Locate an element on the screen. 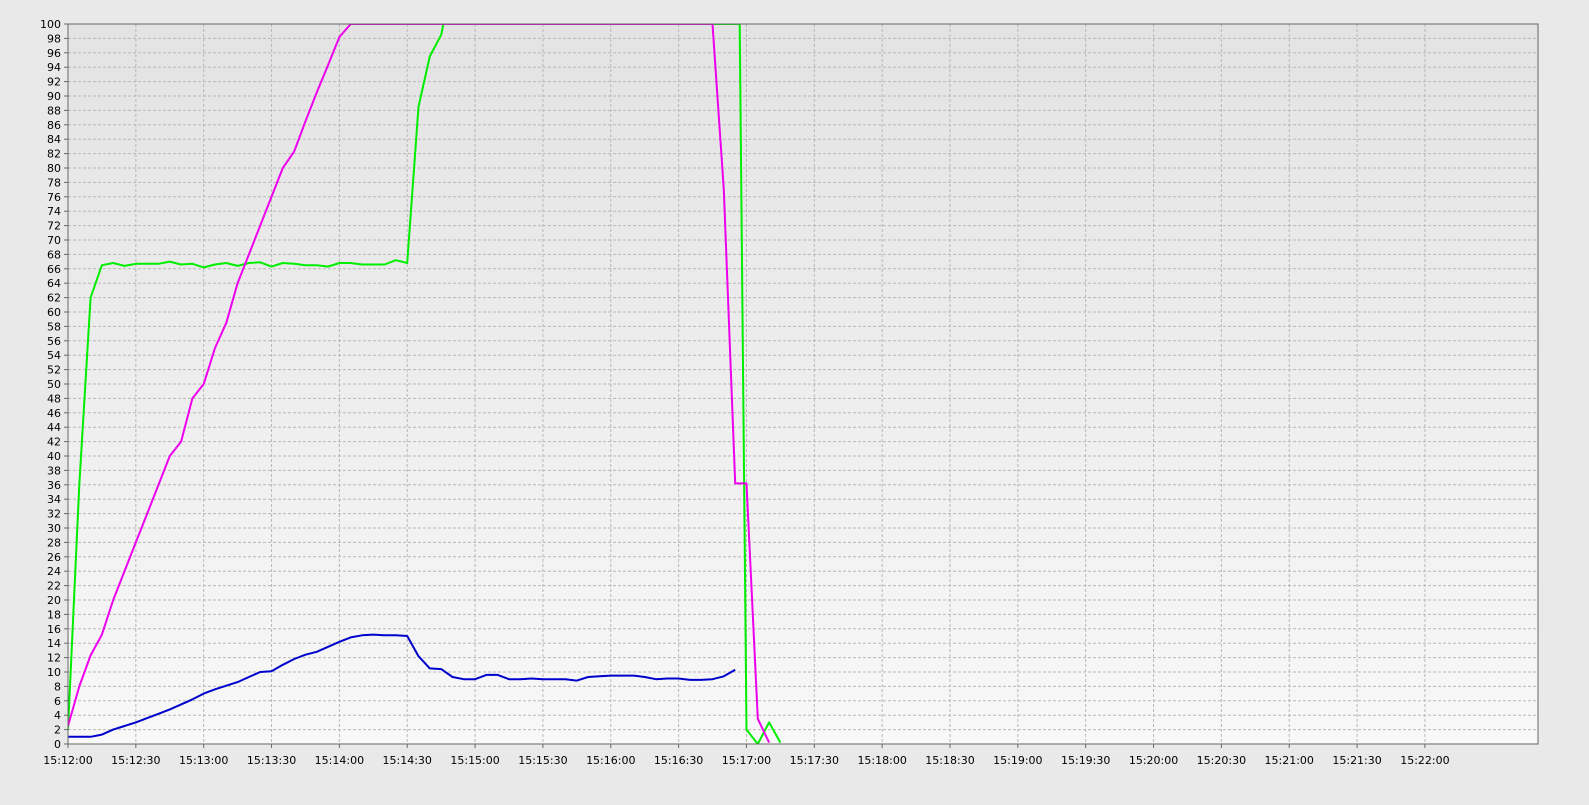 This screenshot has height=805, width=1589. x-tick-label: 15:19:00 is located at coordinates (1017, 760).